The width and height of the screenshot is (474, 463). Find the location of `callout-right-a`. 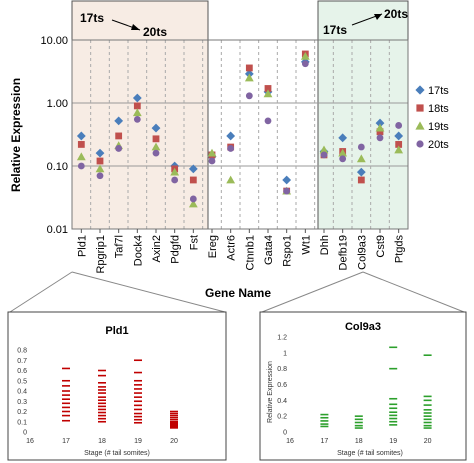

callout-right-a is located at coordinates (312, 292).